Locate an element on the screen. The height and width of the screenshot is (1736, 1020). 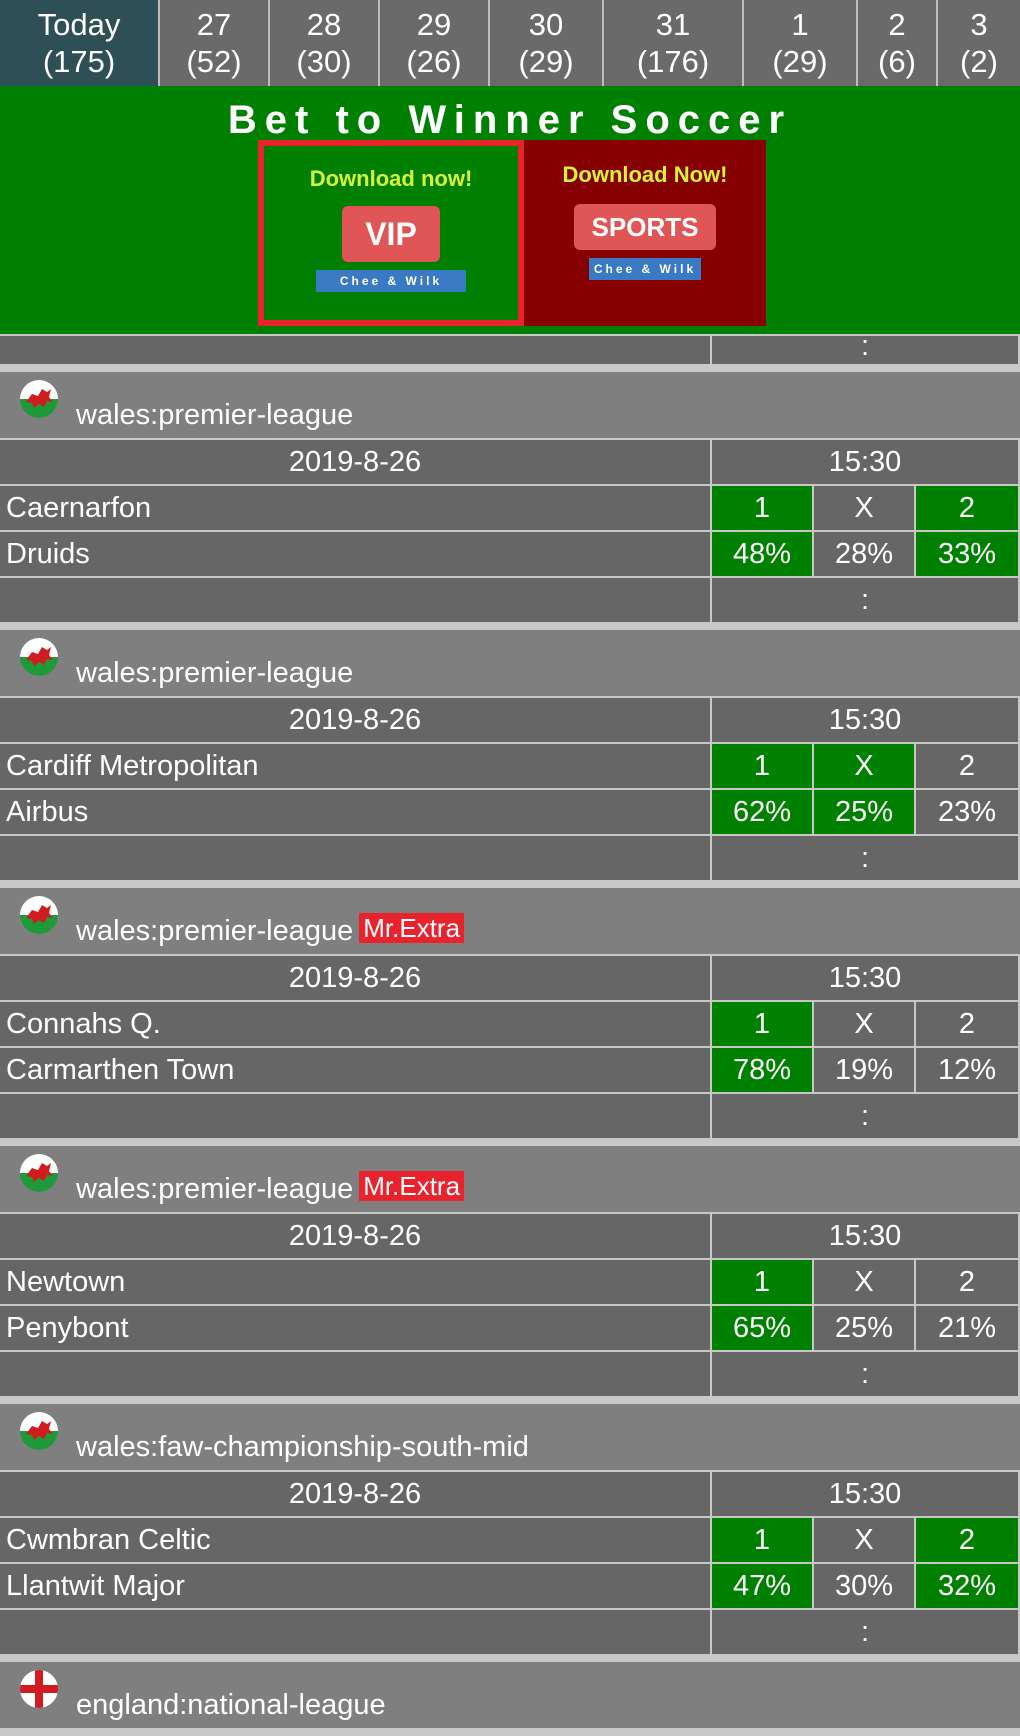
date-tab-today: Today (175) is located at coordinates (80, 43).